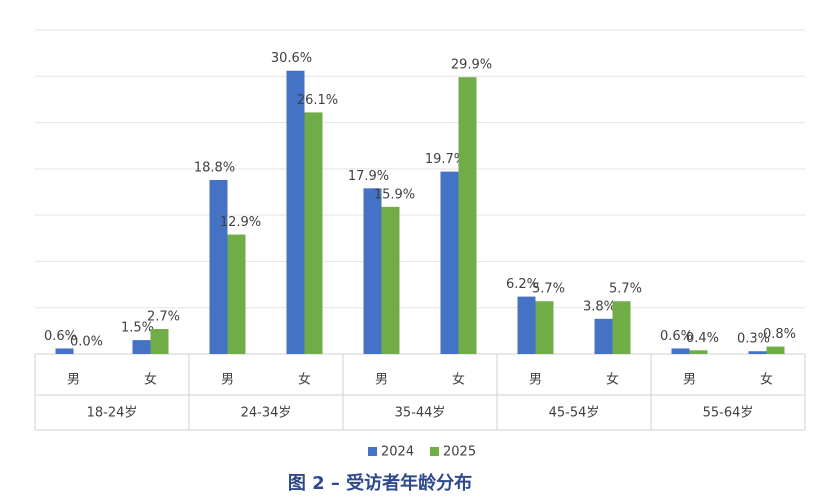 The width and height of the screenshot is (819, 502). Describe the element at coordinates (420, 413) in the screenshot. I see `group-label: 35-44岁` at that location.